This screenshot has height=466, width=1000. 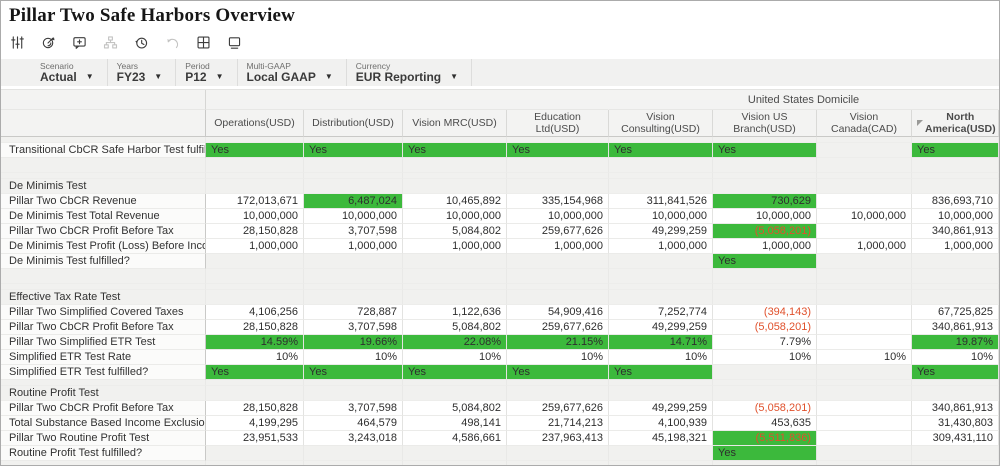 I want to click on data-cell: 22.08%, so click(x=455, y=342).